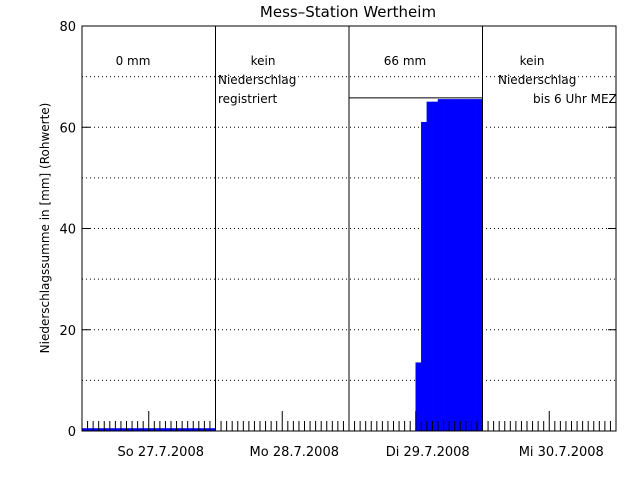 Image resolution: width=640 pixels, height=480 pixels. What do you see at coordinates (67, 27) in the screenshot?
I see `y-tick-label: 80` at bounding box center [67, 27].